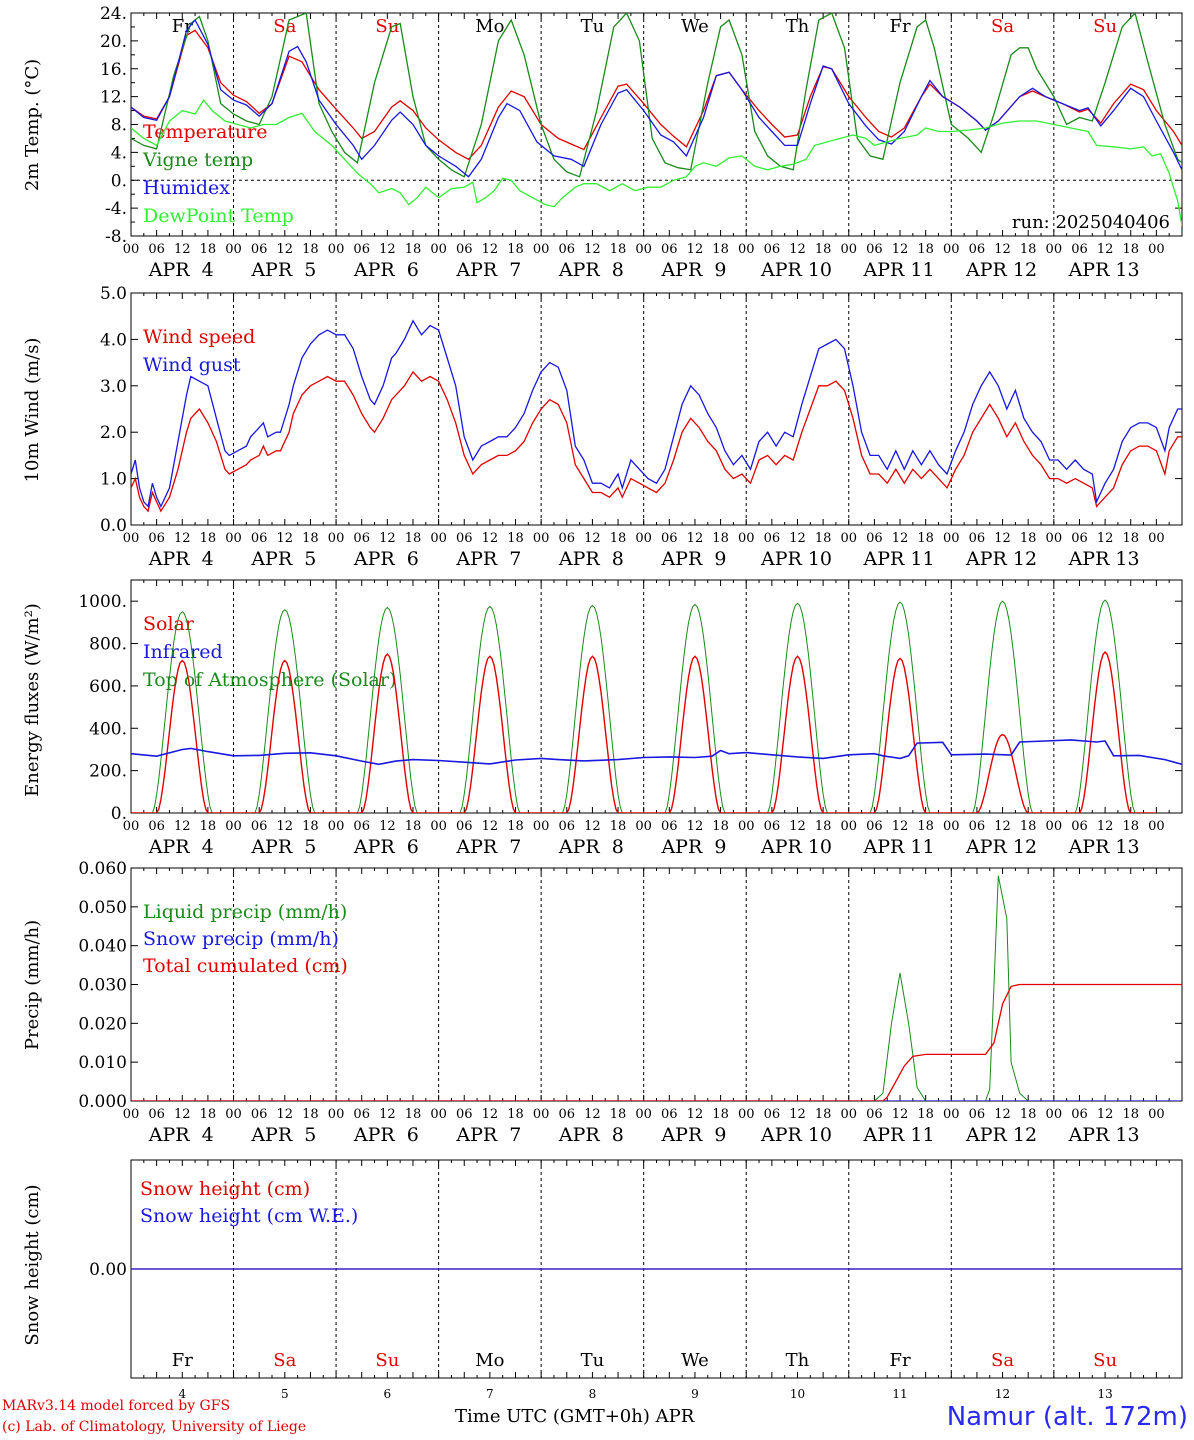 Image resolution: width=1194 pixels, height=1440 pixels. I want to click on temperature-line, so click(656, 95).